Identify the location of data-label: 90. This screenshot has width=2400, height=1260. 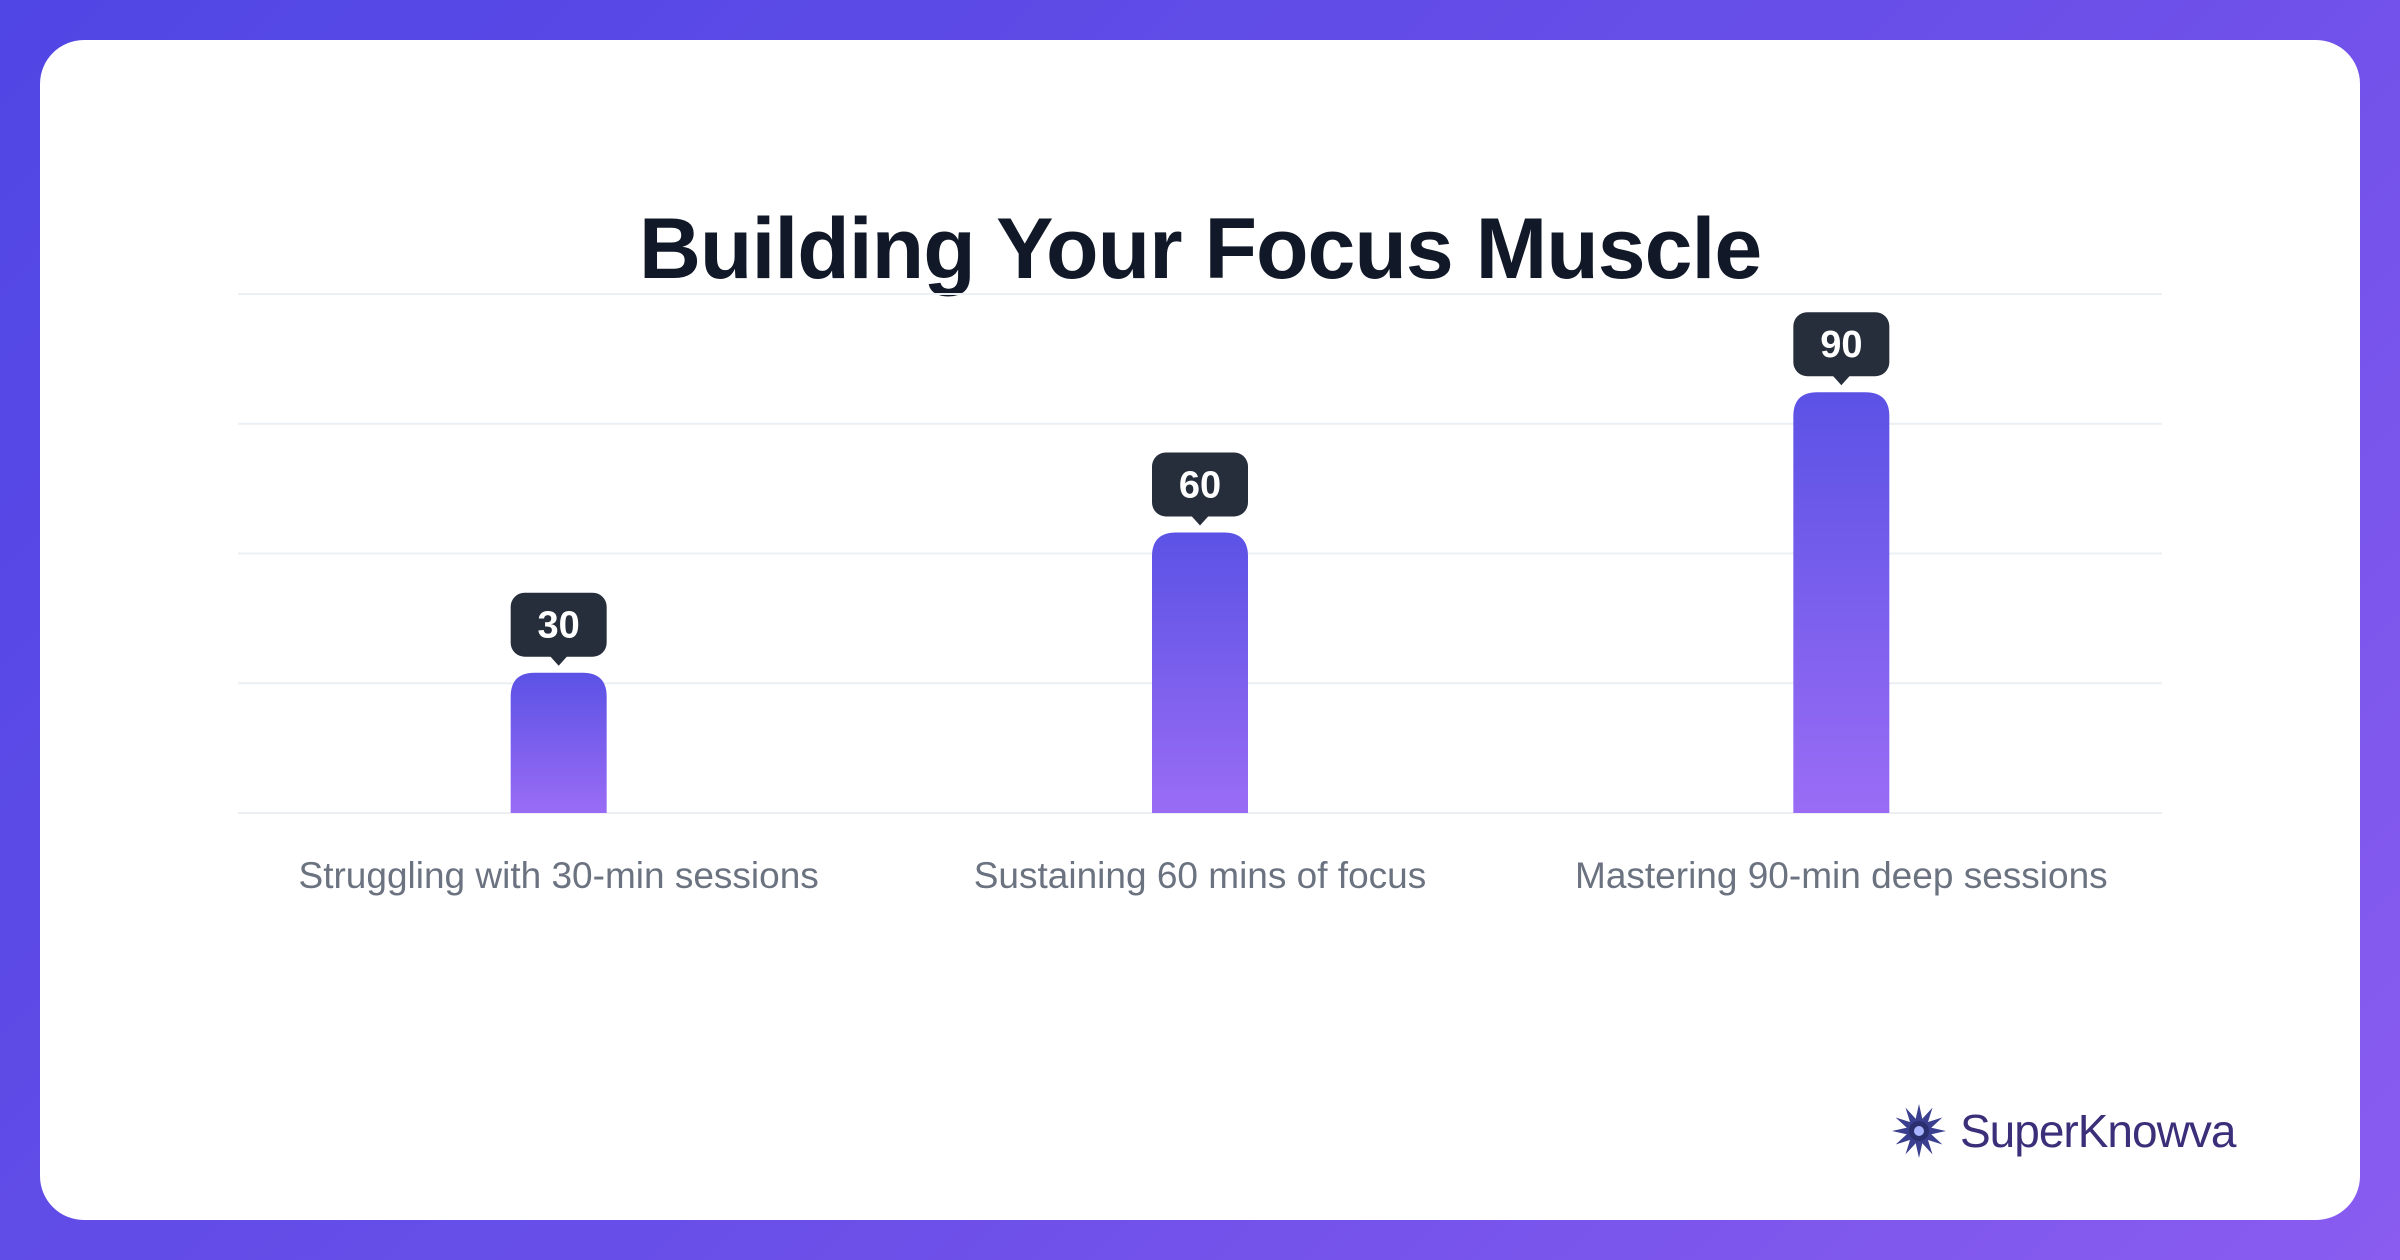
(1841, 345).